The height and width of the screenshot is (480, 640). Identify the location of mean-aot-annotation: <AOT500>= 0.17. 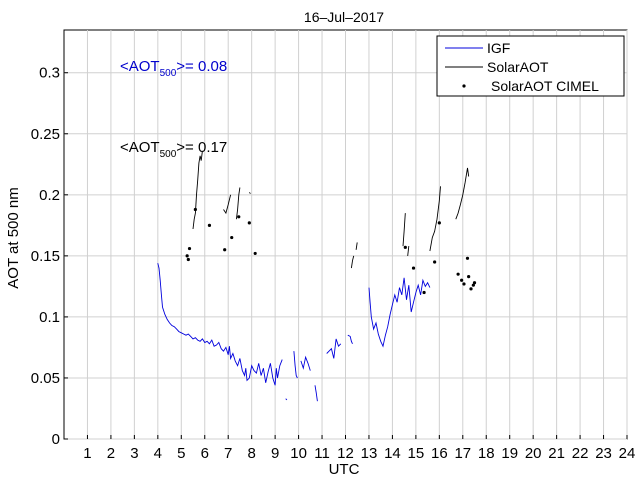
(173, 149).